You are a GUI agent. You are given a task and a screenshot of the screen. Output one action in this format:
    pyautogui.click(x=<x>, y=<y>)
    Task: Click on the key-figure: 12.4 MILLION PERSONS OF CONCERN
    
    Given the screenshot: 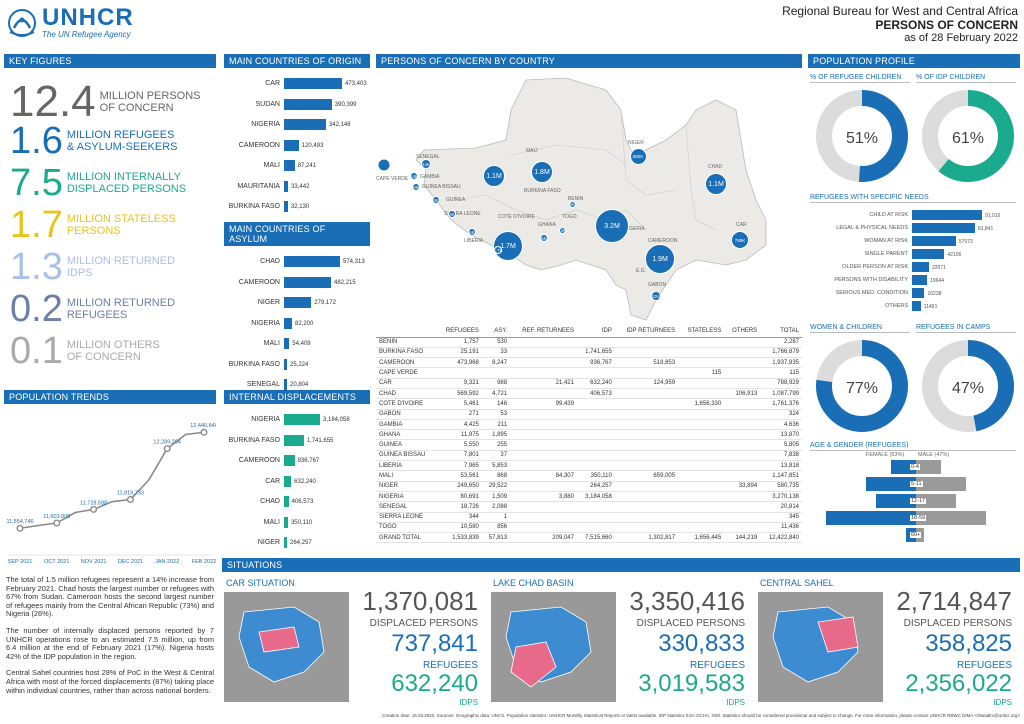 What is the action you would take?
    pyautogui.click(x=105, y=102)
    